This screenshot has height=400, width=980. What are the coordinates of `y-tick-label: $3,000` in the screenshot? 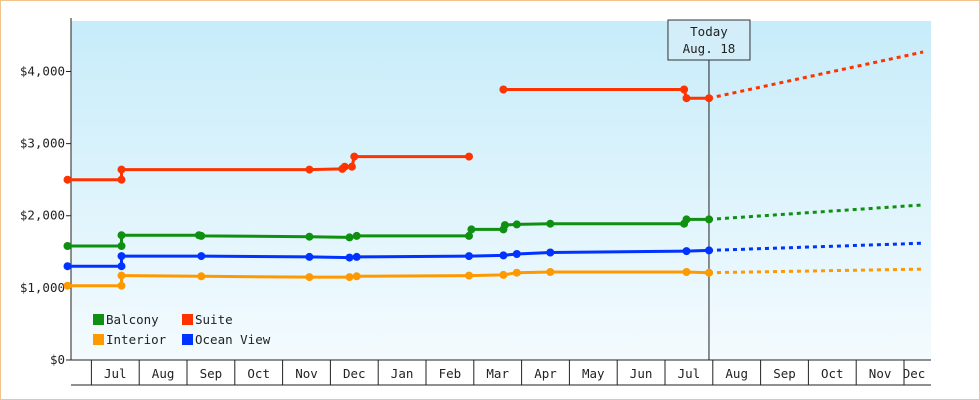 It's located at (42, 143).